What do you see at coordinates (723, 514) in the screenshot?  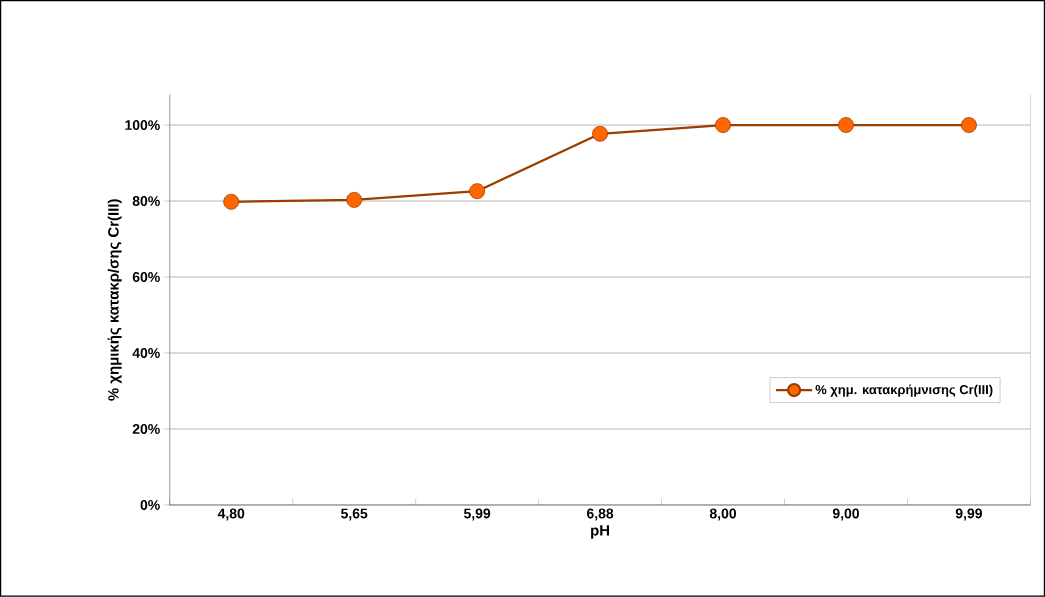 I see `x-tick-label: 8,00` at bounding box center [723, 514].